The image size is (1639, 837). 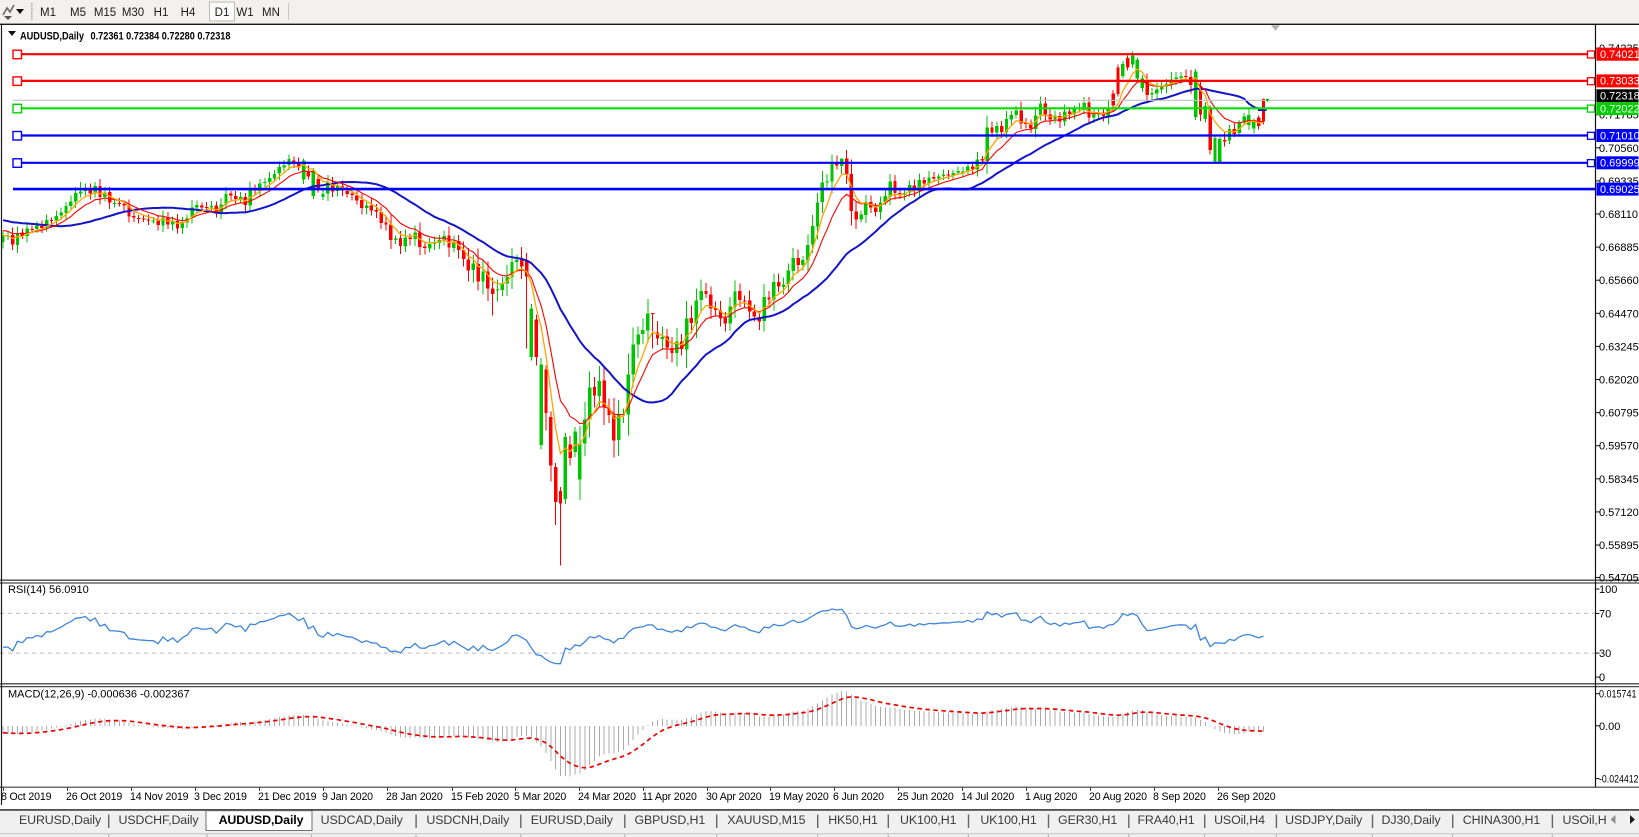 I want to click on svg-text: USOil,H4, so click(x=1239, y=820).